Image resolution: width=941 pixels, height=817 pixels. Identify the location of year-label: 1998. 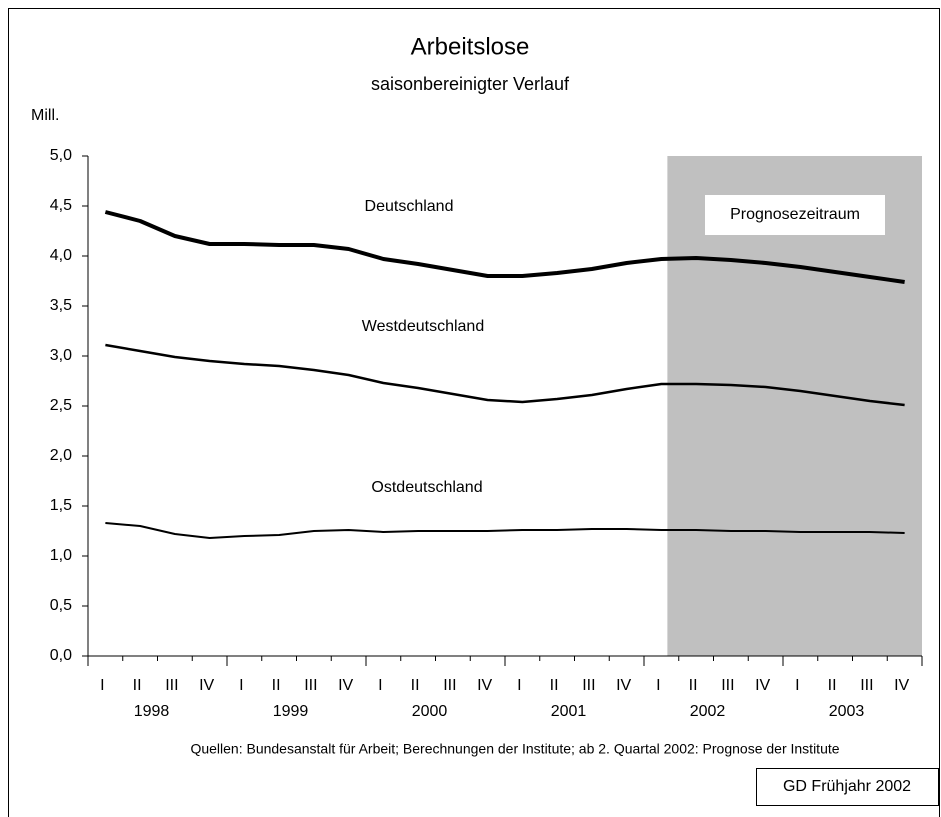
(152, 711).